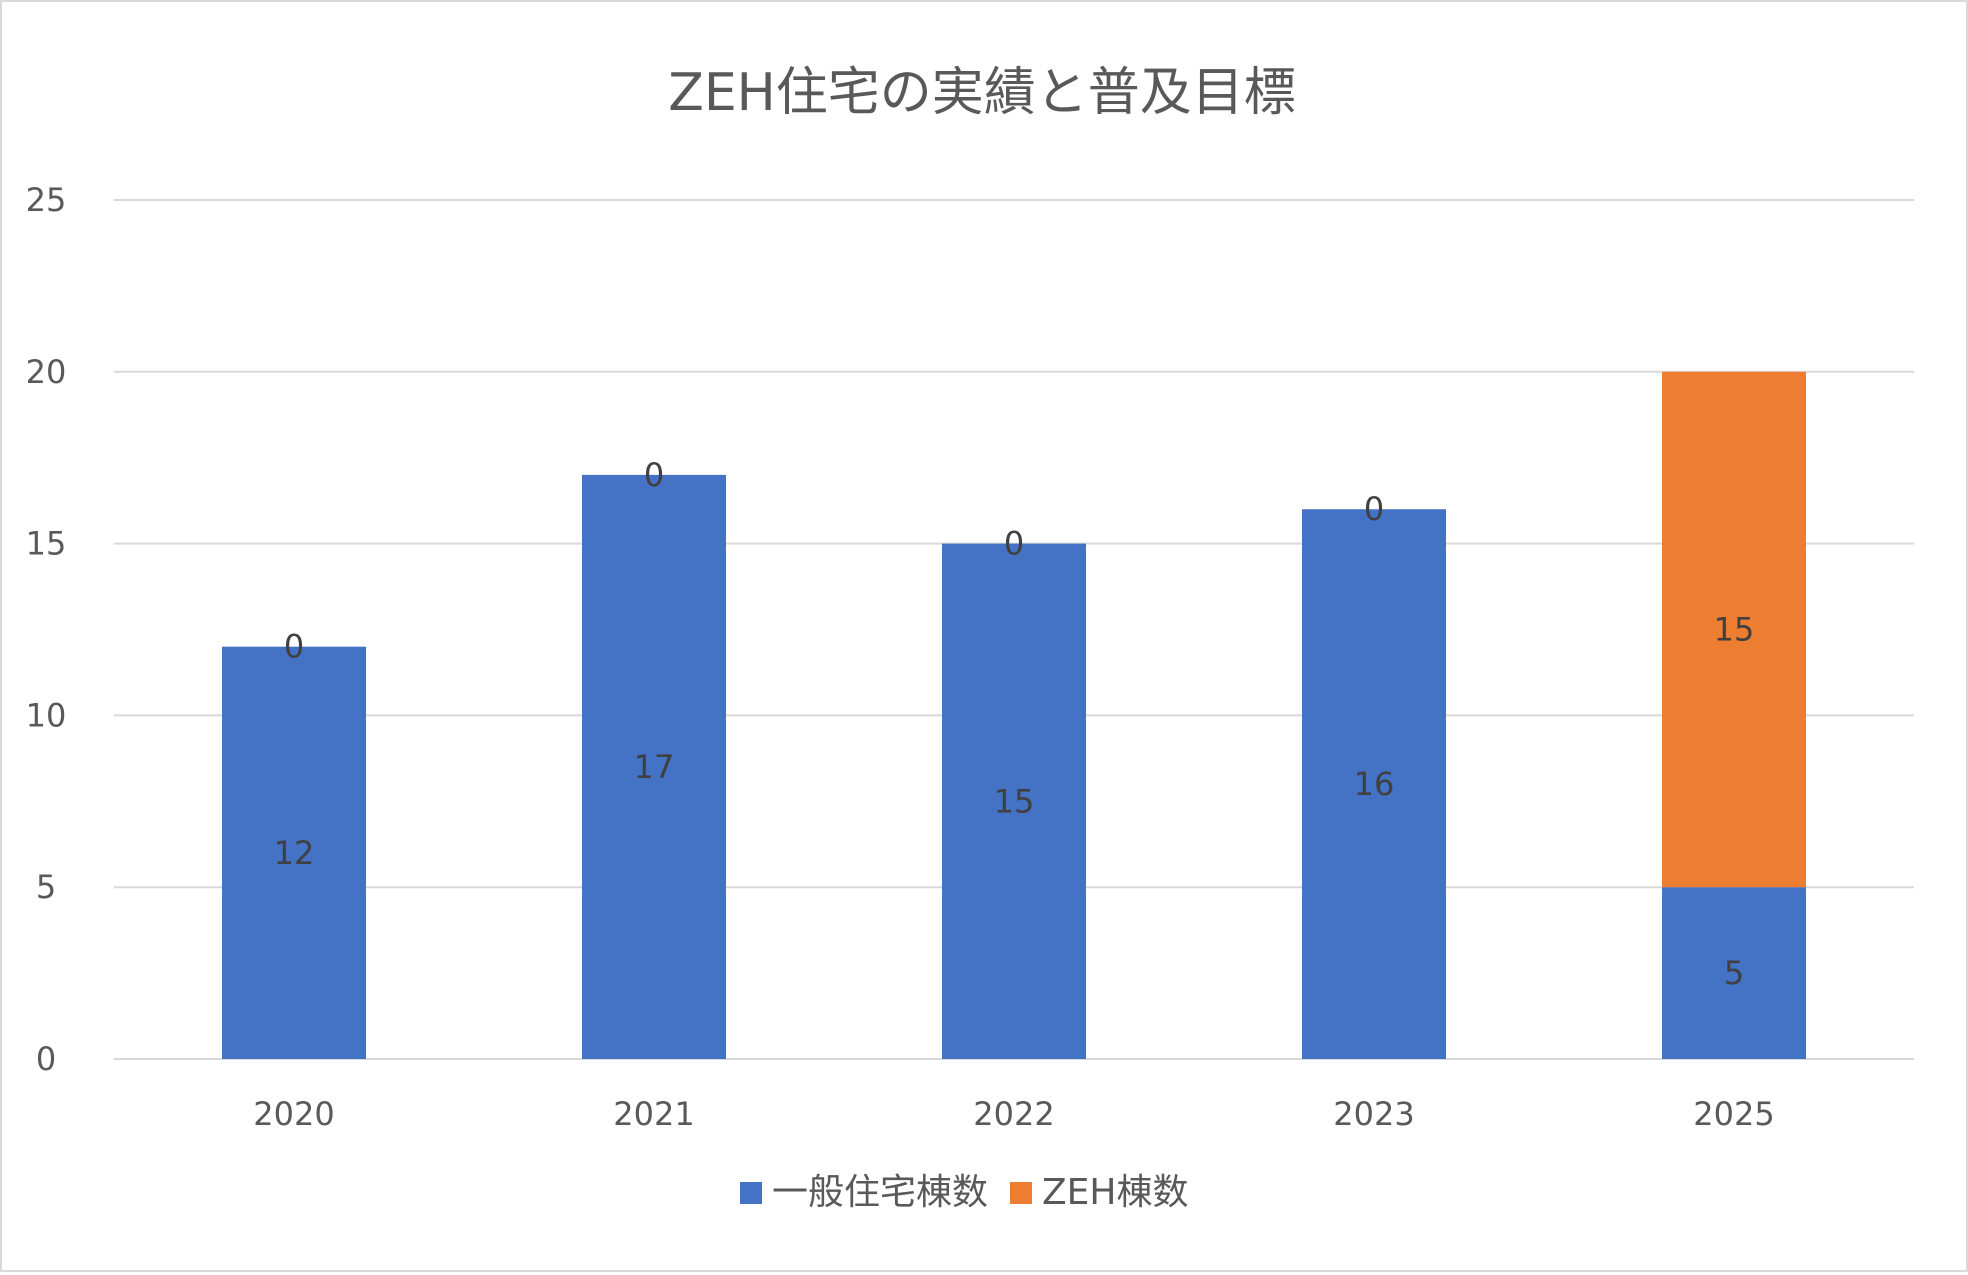 Image resolution: width=1968 pixels, height=1275 pixels. I want to click on data-label: 5, so click(1734, 973).